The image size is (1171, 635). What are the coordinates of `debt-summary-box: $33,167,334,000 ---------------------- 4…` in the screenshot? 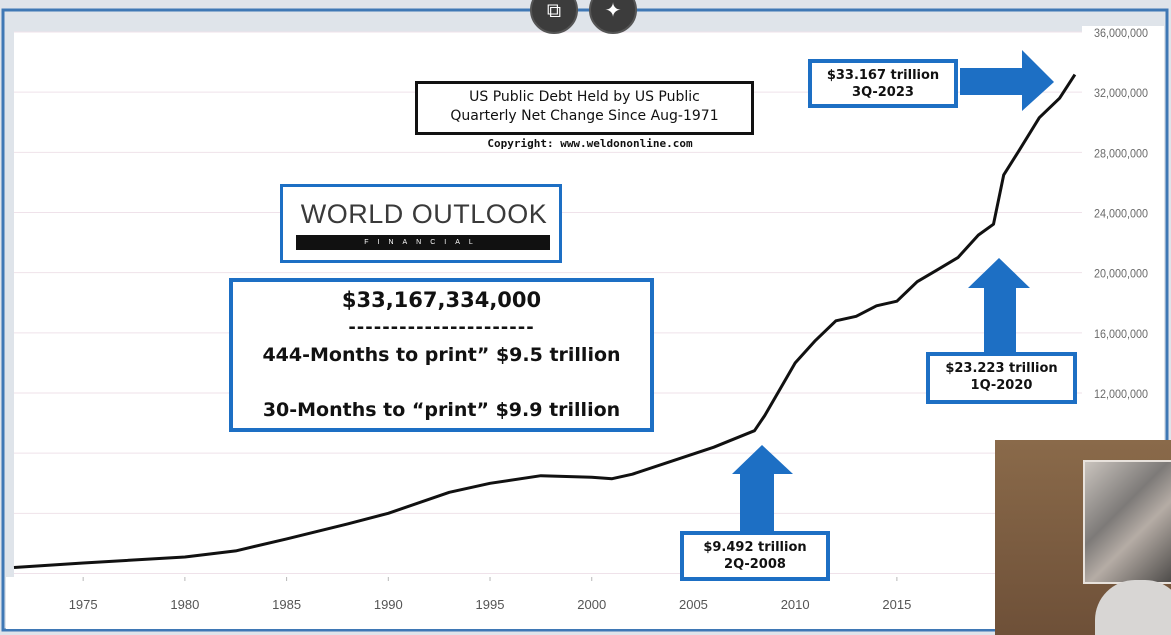 It's located at (441, 355).